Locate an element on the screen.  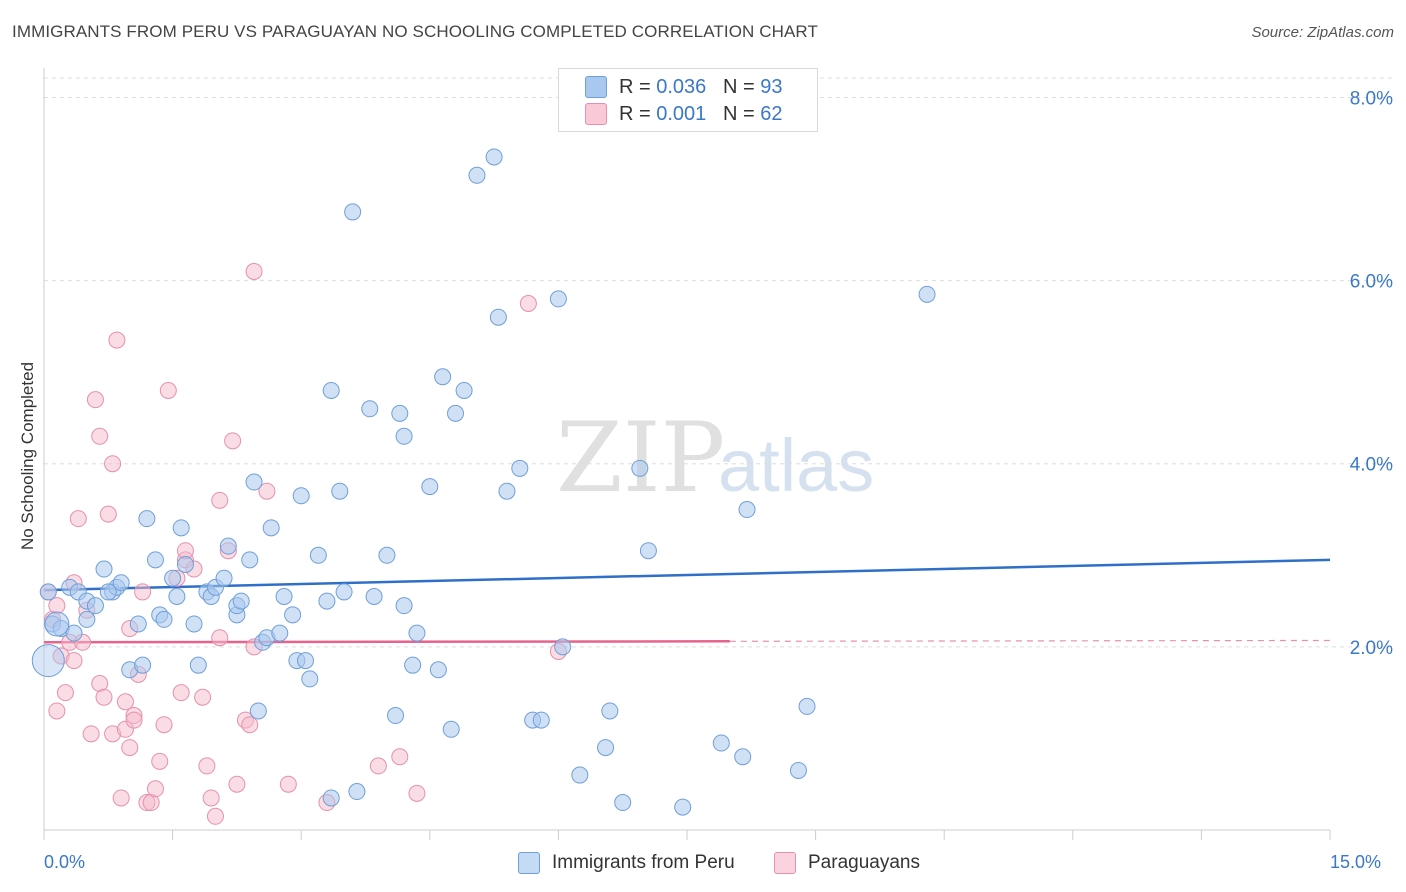
legend-r: R = 0.036 is located at coordinates (671, 87).